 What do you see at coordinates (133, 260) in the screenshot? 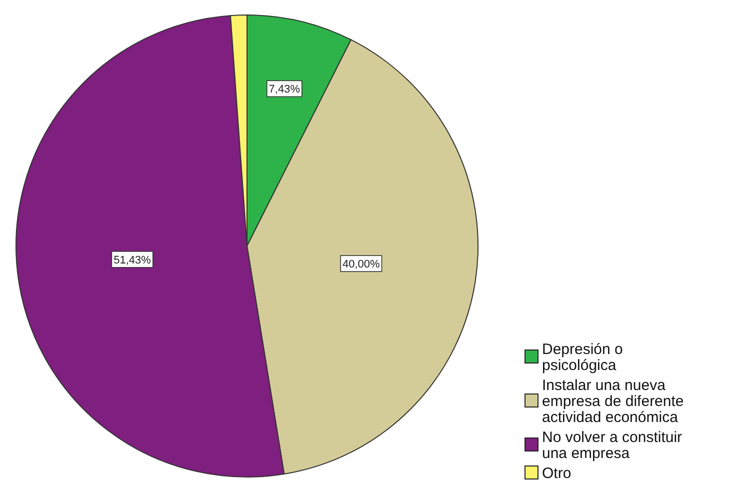
I see `data-label: 51,43%` at bounding box center [133, 260].